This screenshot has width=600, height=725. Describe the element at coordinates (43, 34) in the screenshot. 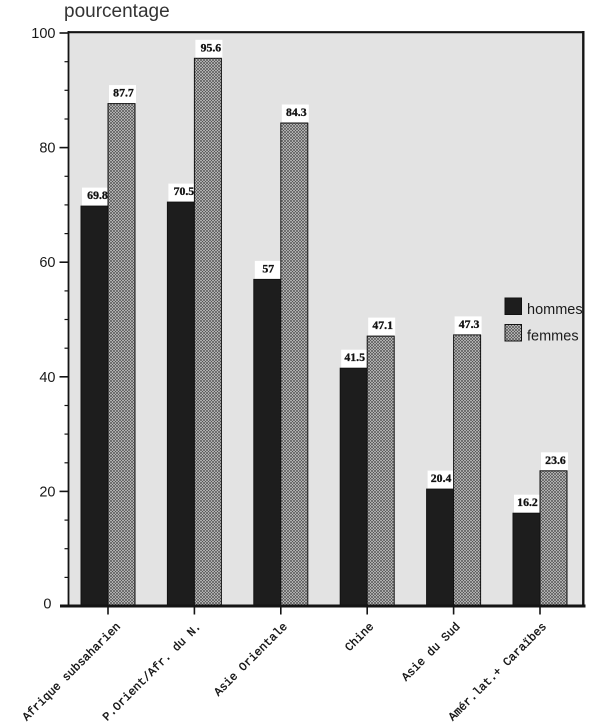

I see `svg-text: 100` at that location.